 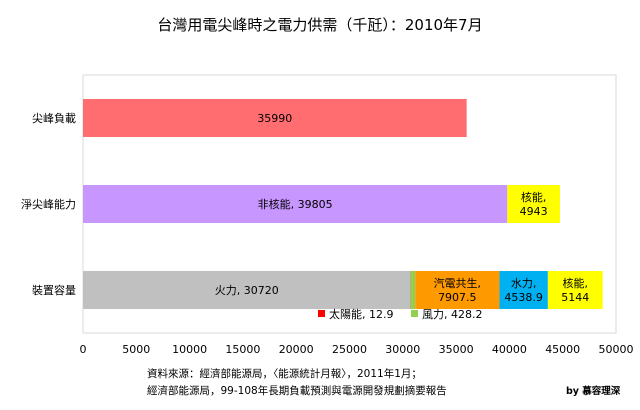 I want to click on category-label: 淨尖峰能力, so click(x=48, y=204).